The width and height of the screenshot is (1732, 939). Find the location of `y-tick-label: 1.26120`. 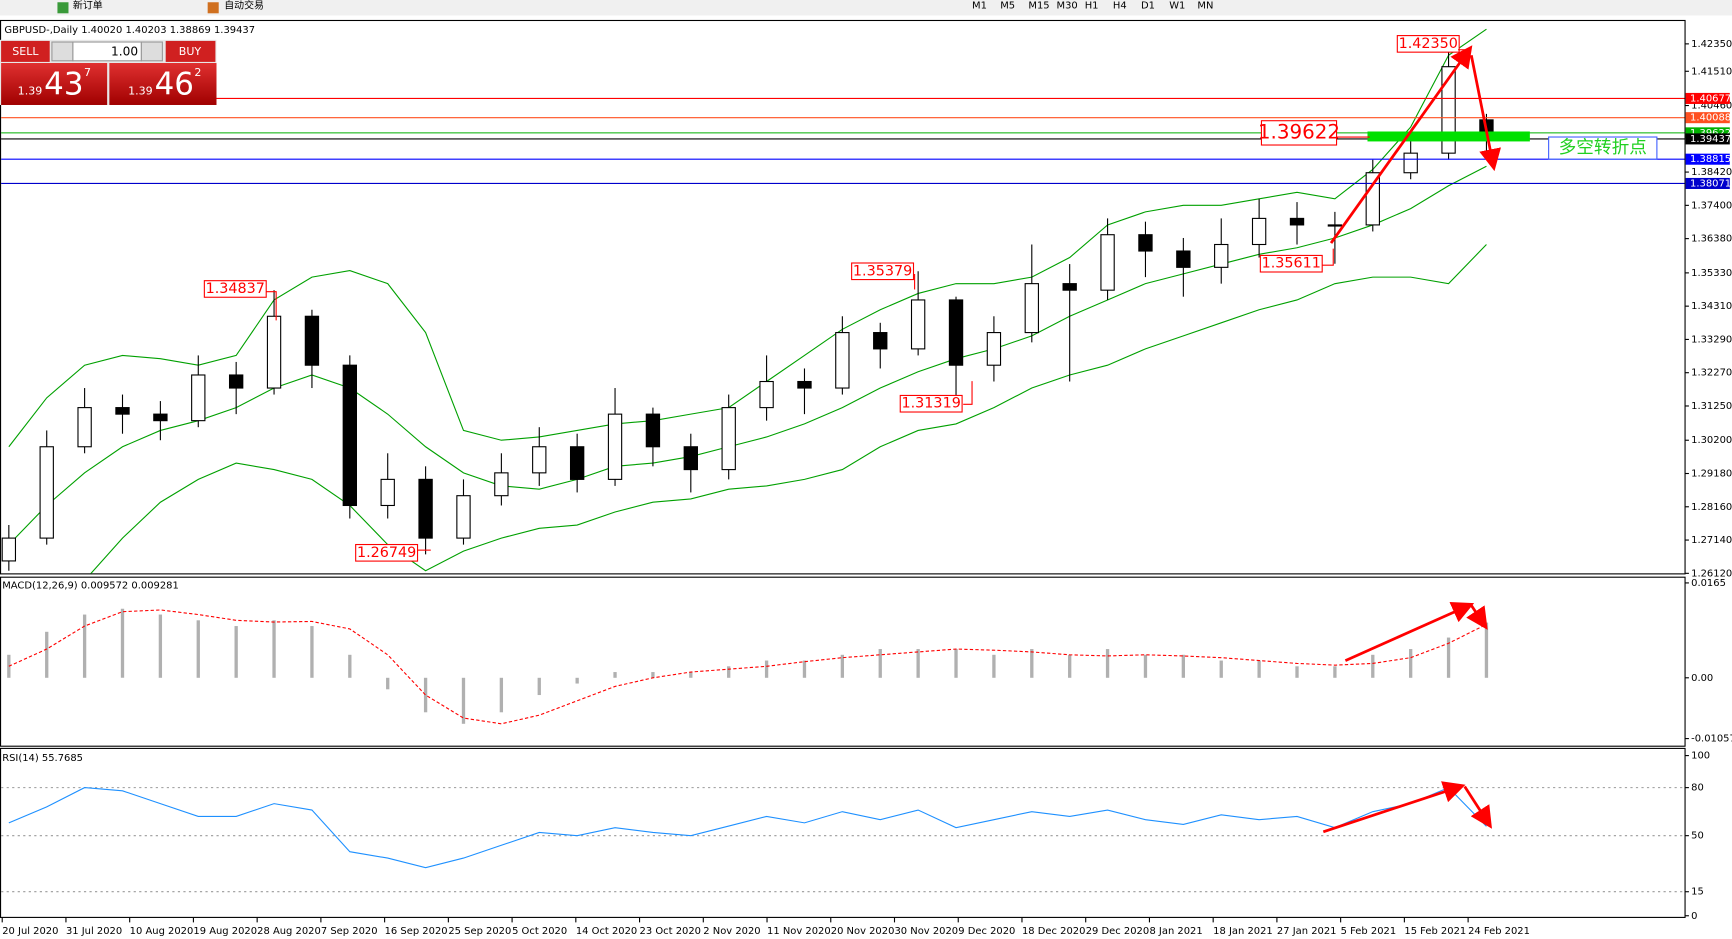

y-tick-label: 1.26120 is located at coordinates (1711, 573).